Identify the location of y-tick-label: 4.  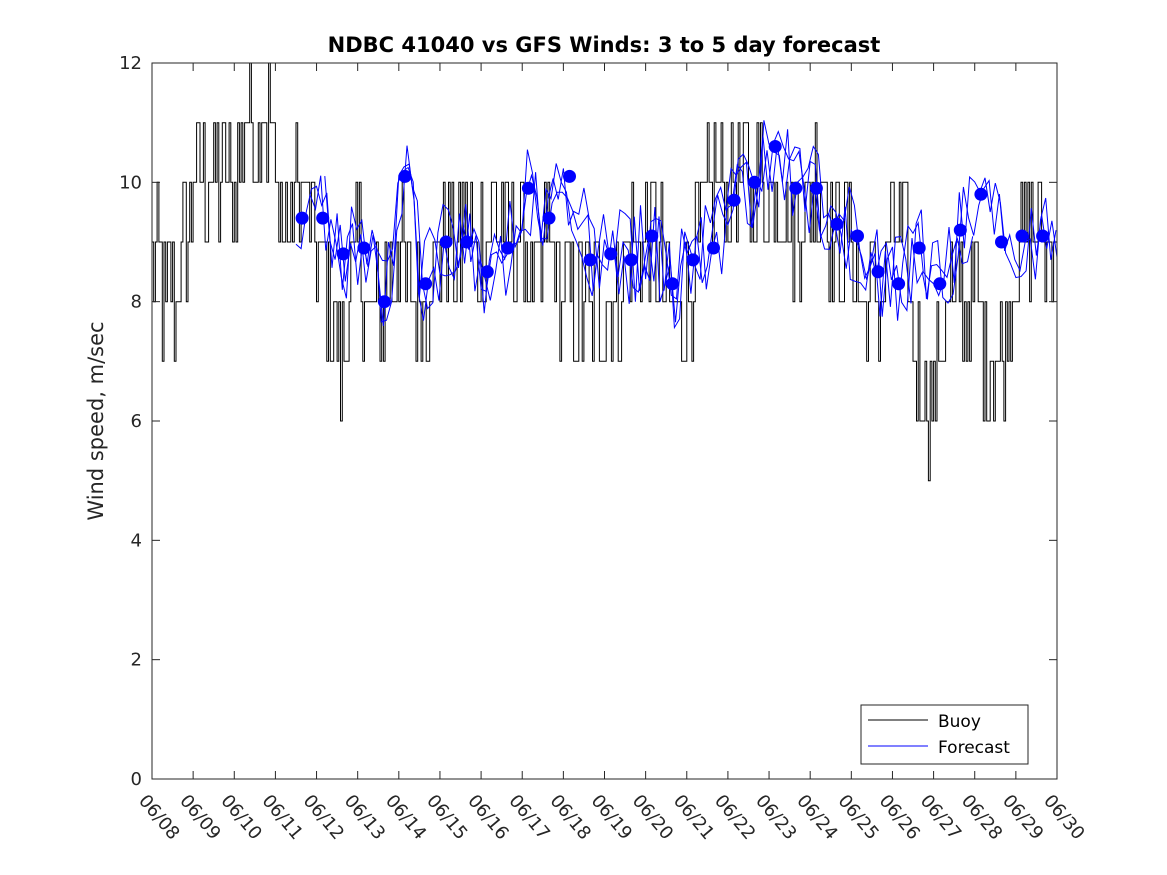
(136, 540).